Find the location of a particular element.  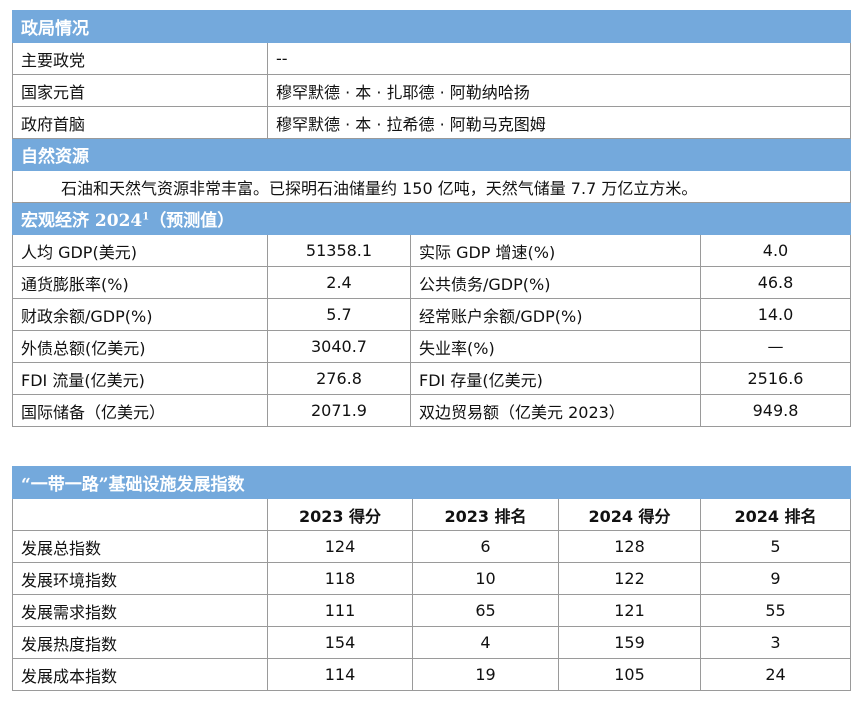

value: 24 is located at coordinates (775, 674).